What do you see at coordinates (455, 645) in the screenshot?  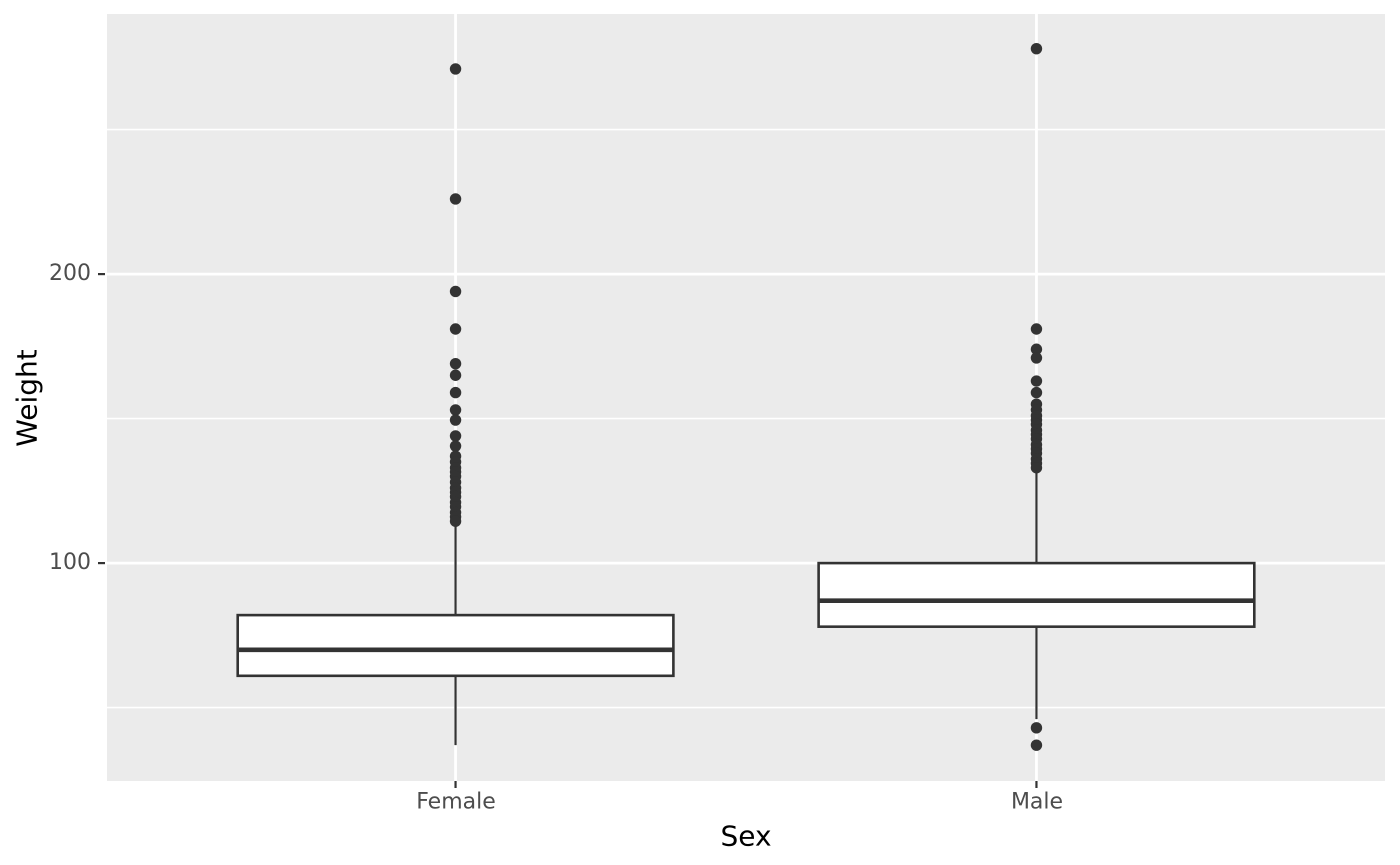 I see `box-female` at bounding box center [455, 645].